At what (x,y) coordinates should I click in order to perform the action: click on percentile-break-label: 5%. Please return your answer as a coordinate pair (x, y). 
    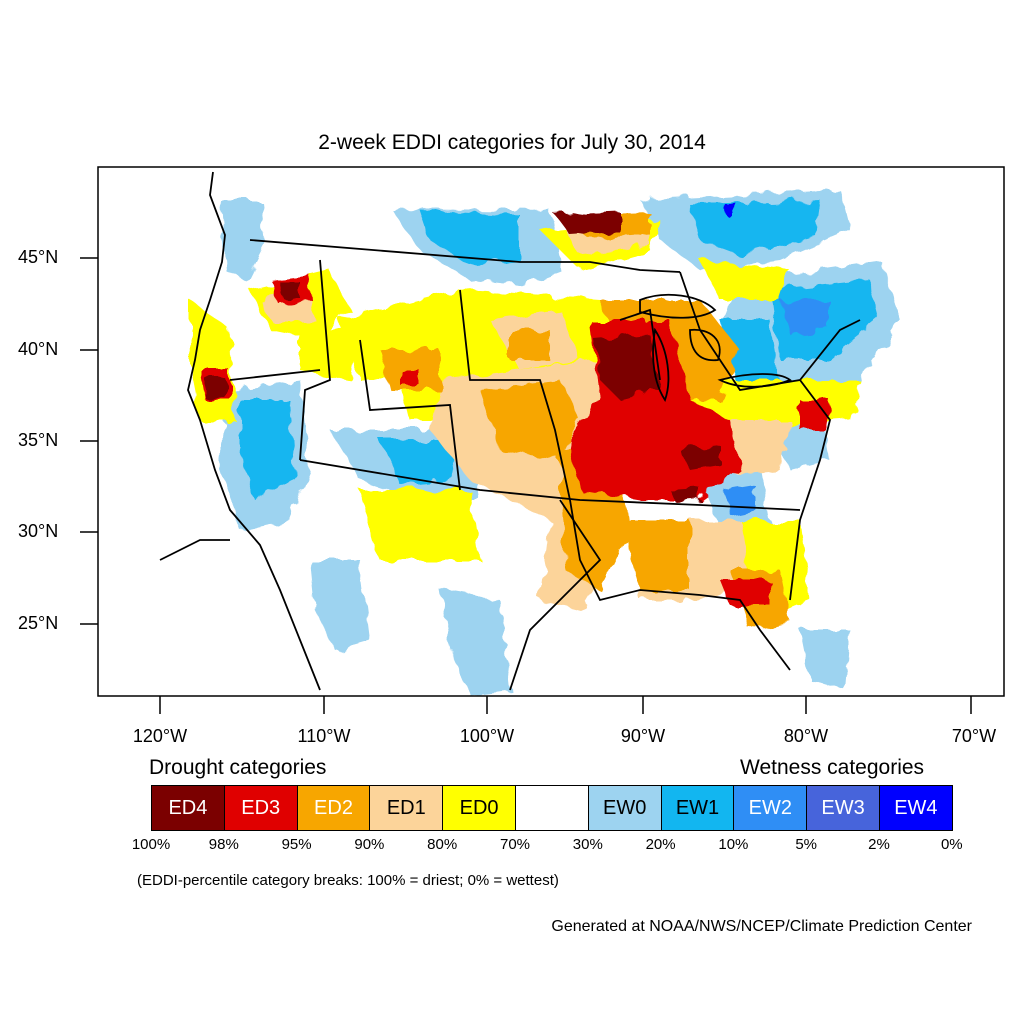
    Looking at the image, I should click on (806, 844).